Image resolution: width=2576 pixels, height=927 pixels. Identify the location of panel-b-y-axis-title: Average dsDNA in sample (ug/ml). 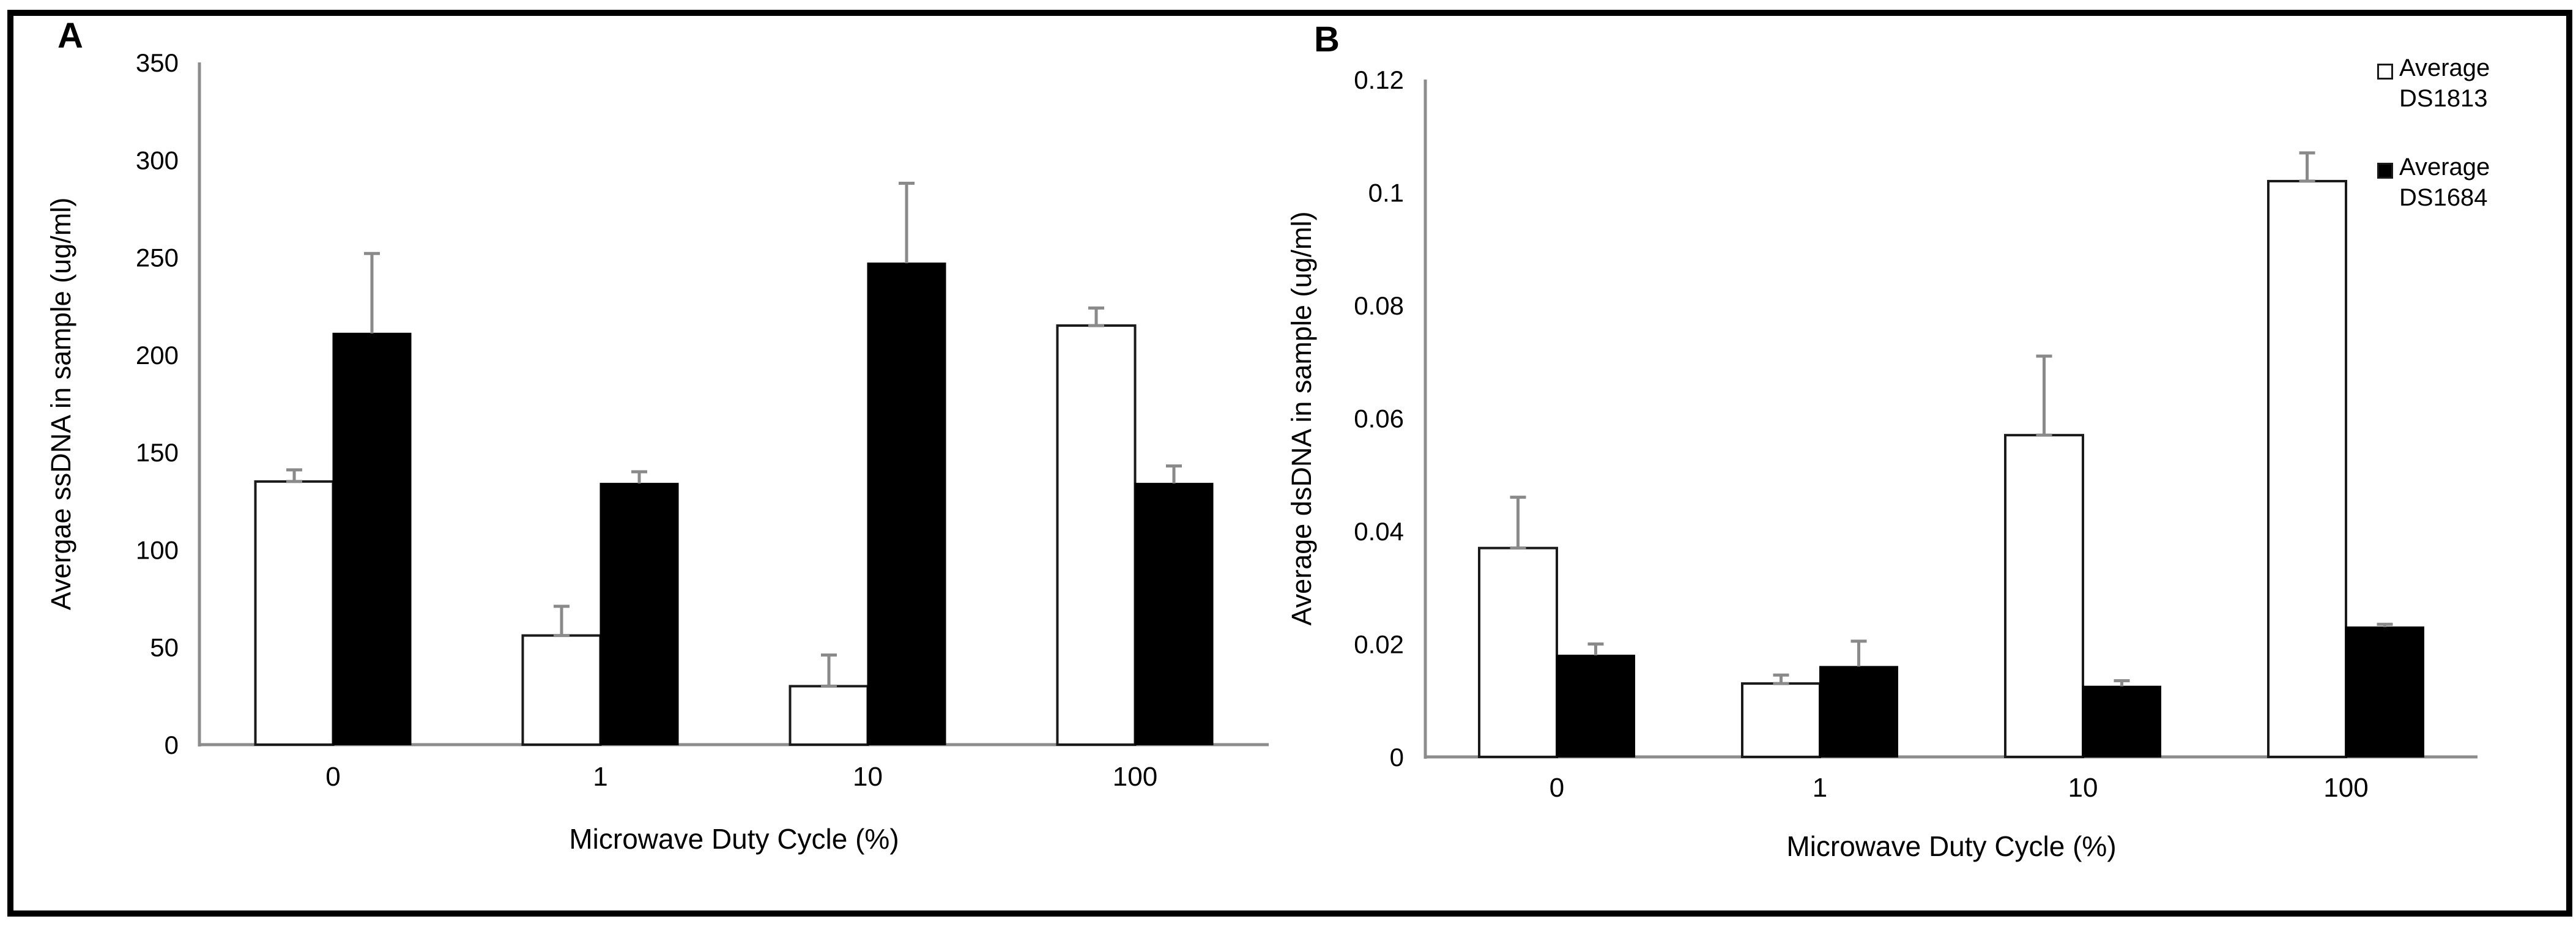
(1301, 418).